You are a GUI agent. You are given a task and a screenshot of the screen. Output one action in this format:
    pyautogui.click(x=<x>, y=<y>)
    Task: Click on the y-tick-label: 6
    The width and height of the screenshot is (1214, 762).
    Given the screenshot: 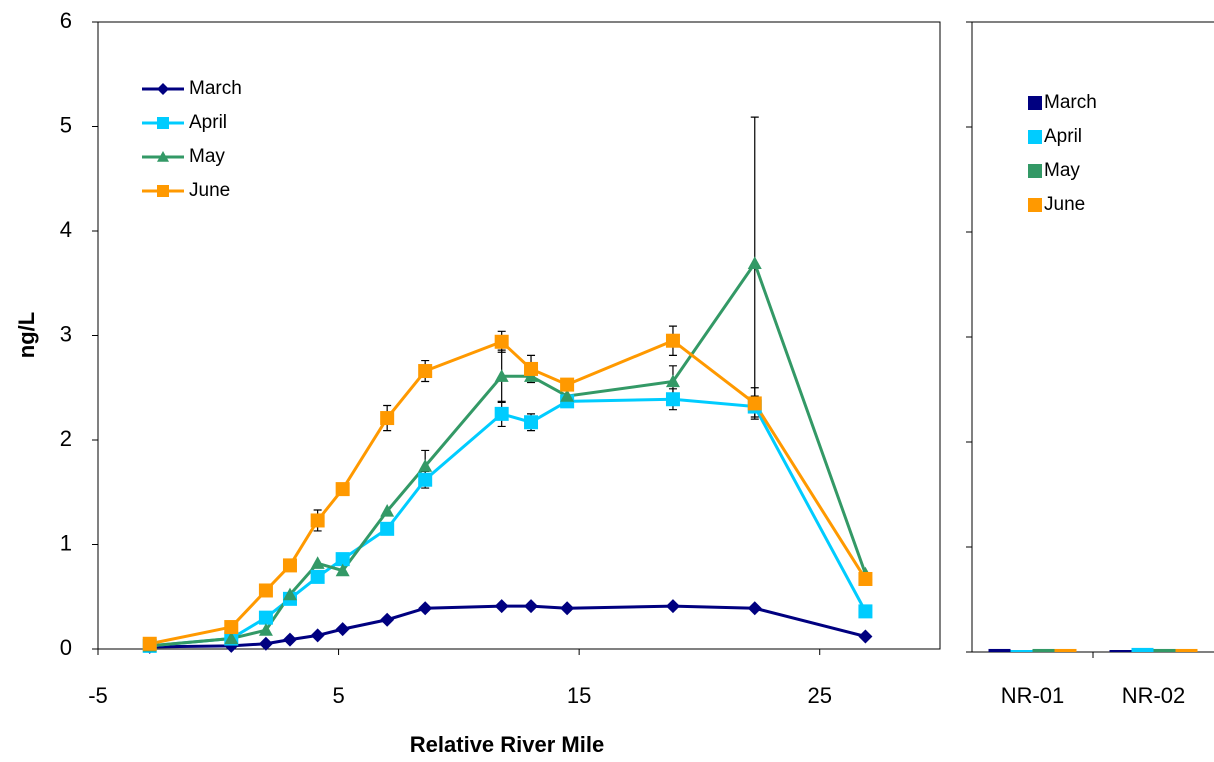 What is the action you would take?
    pyautogui.click(x=66, y=20)
    